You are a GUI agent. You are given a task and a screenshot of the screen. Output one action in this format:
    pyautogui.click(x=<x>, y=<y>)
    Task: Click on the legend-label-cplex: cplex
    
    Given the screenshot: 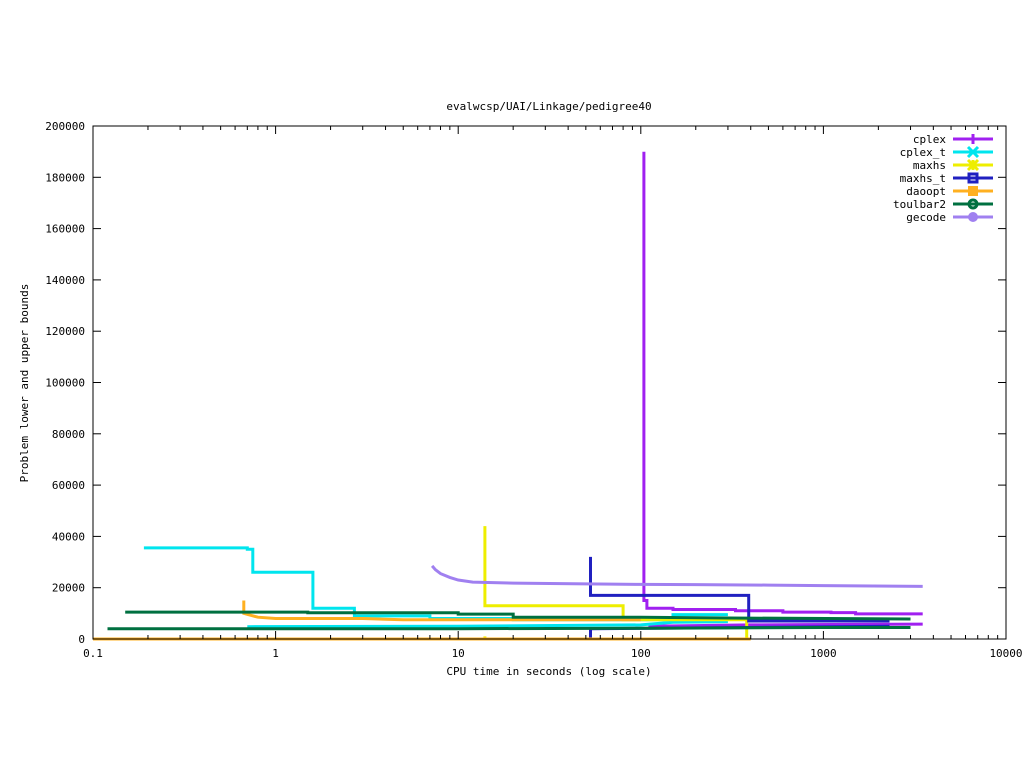 What is the action you would take?
    pyautogui.click(x=929, y=139)
    